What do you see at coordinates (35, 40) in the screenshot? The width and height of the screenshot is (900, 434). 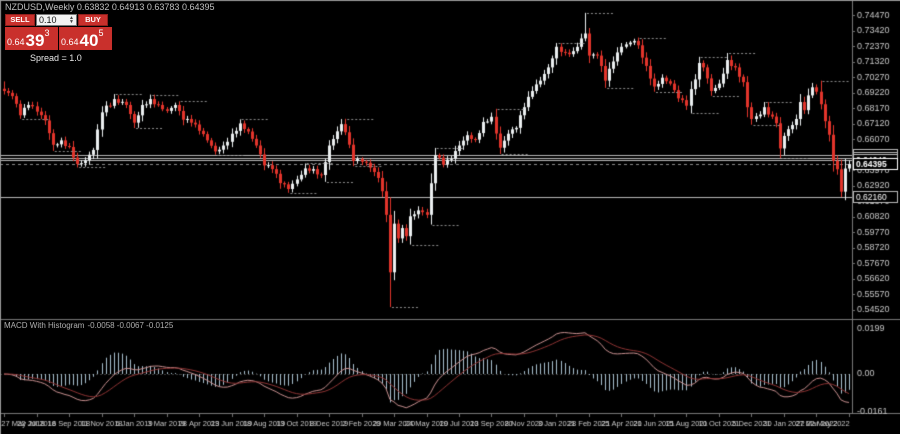 I see `sell-price-big-digits: 39` at bounding box center [35, 40].